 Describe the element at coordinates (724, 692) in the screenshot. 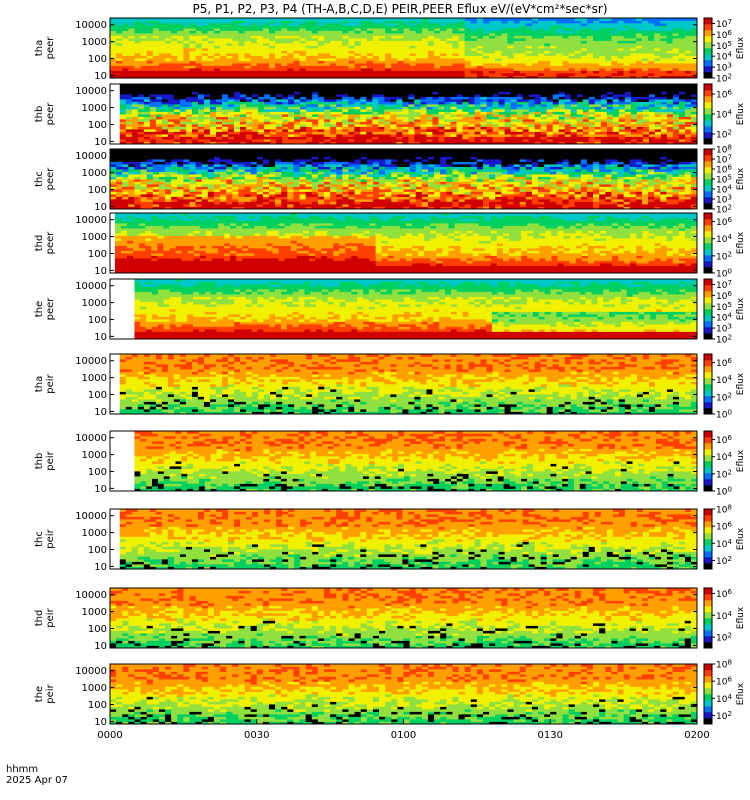

I see `colorbar: 10² 10⁴ 10⁶ 10⁸ Eflux` at that location.